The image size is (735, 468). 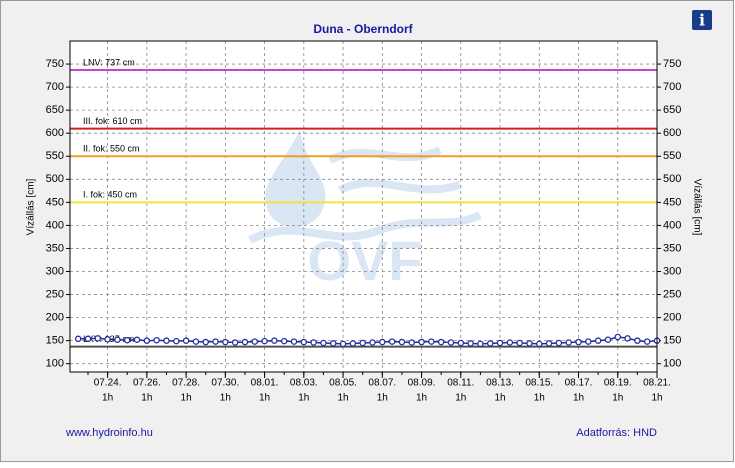 I want to click on x-tick-label: 08.11., so click(x=460, y=383).